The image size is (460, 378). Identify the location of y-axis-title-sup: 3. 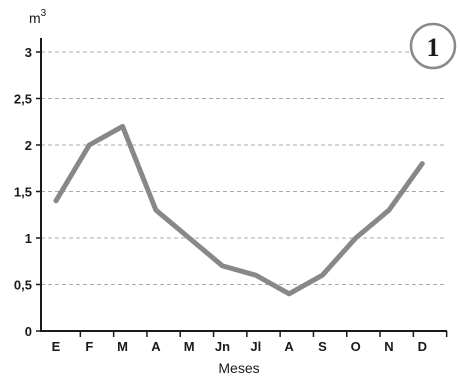
(44, 13).